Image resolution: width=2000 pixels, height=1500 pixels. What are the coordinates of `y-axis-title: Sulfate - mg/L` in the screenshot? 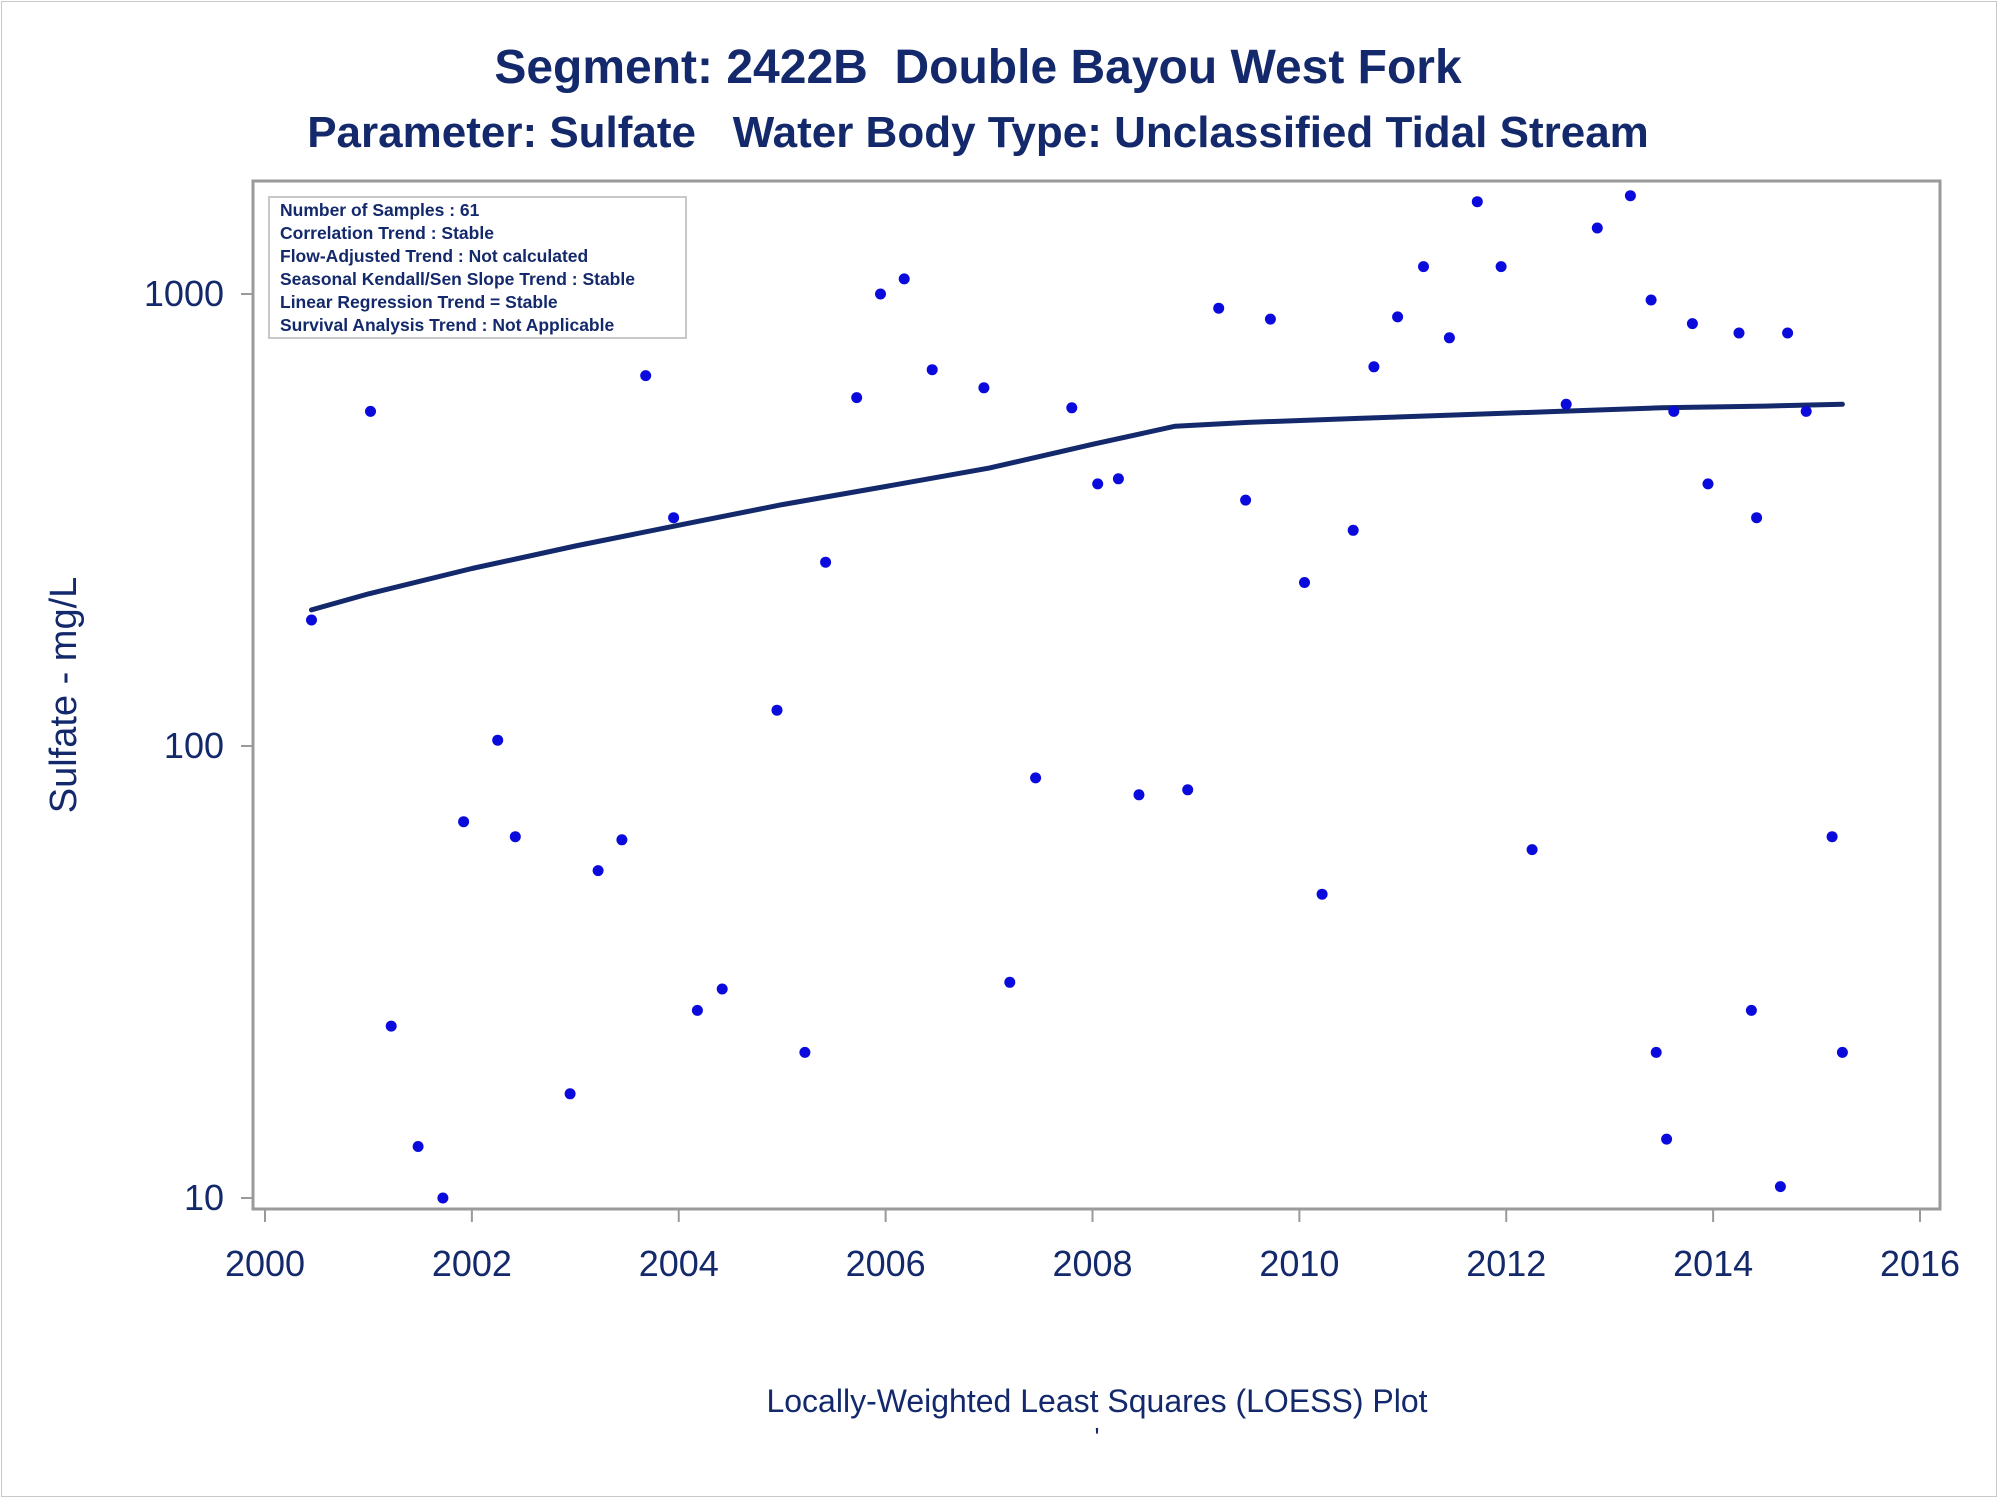 It's located at (64, 695).